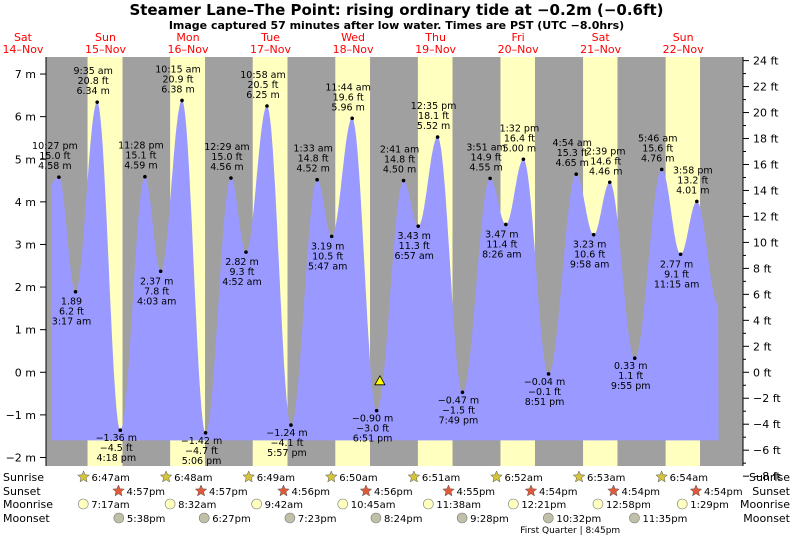 This screenshot has width=793, height=539. I want to click on day-of-week-label: Tue, so click(270, 37).